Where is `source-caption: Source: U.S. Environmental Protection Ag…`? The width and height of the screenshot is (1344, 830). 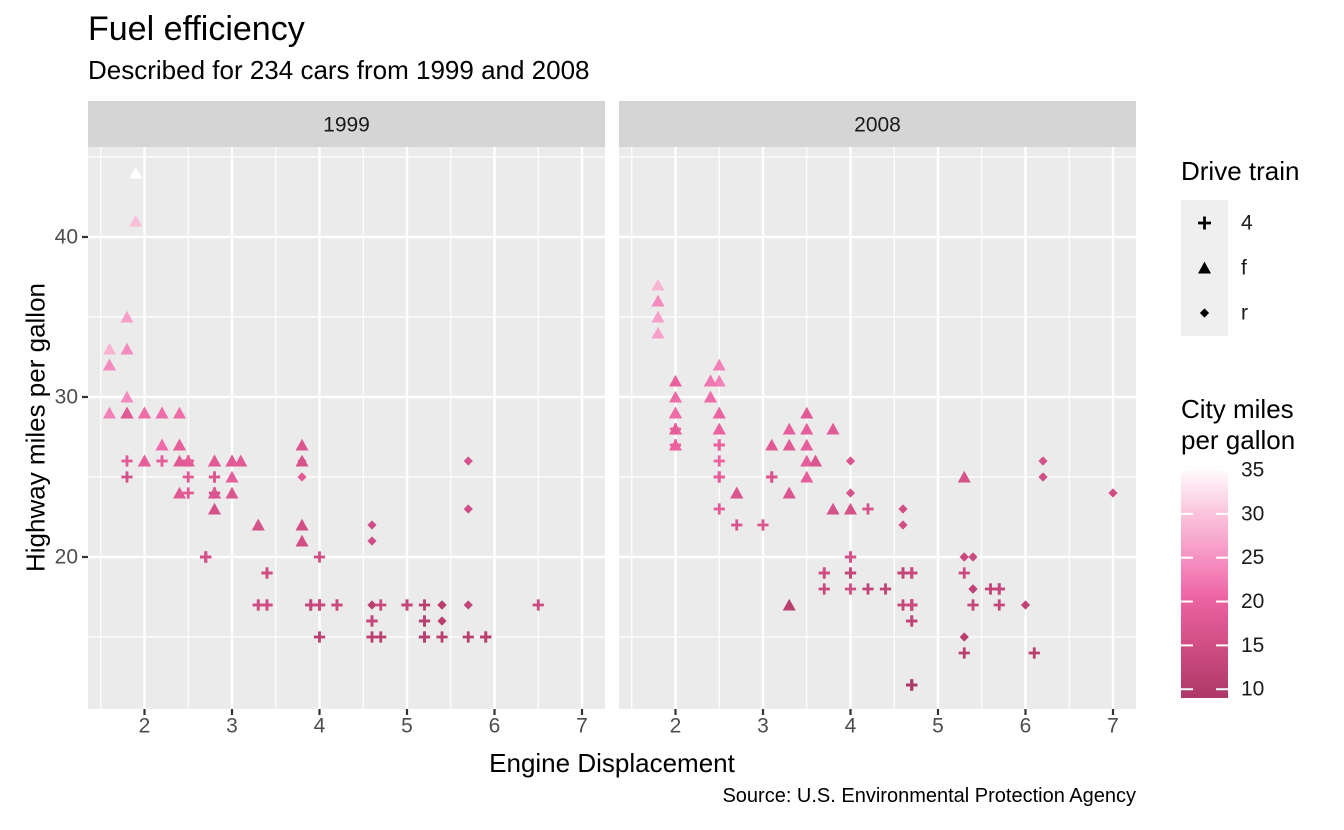
source-caption: Source: U.S. Environmental Protection Ag… is located at coordinates (929, 796).